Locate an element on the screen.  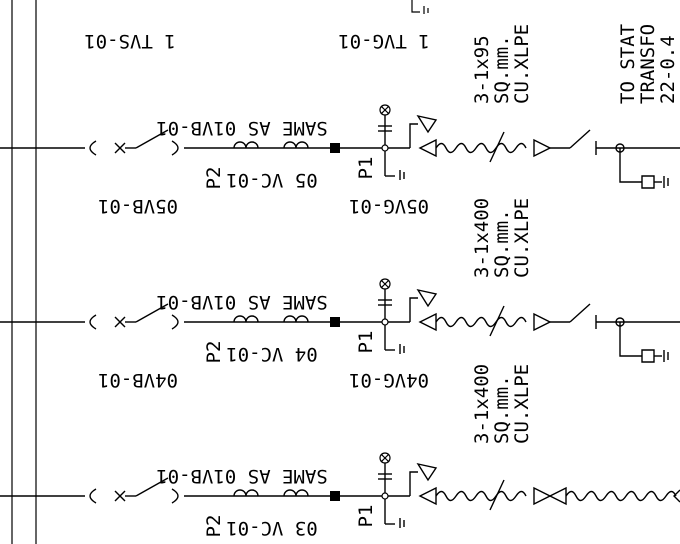
top-cable-size: 3-1x95 is located at coordinates (482, 69).